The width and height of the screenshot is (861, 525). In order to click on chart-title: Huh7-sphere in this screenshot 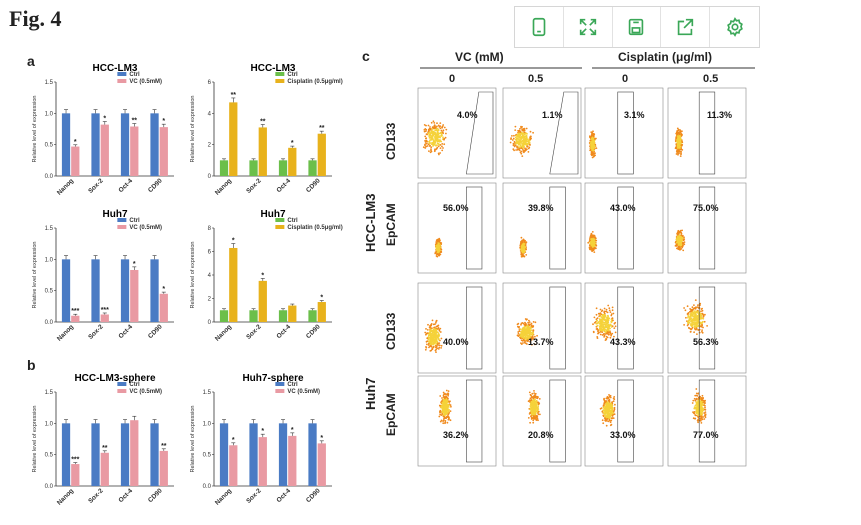, I will do `click(273, 378)`.